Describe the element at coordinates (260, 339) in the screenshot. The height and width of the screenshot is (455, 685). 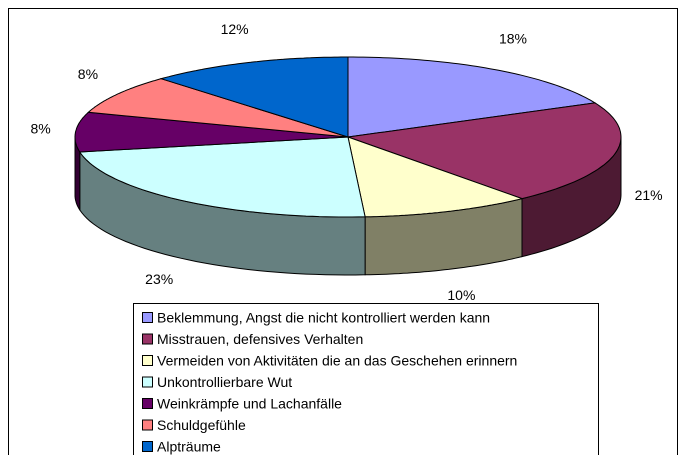
I see `legend-label: Misstrauen, defensives Verhalten` at that location.